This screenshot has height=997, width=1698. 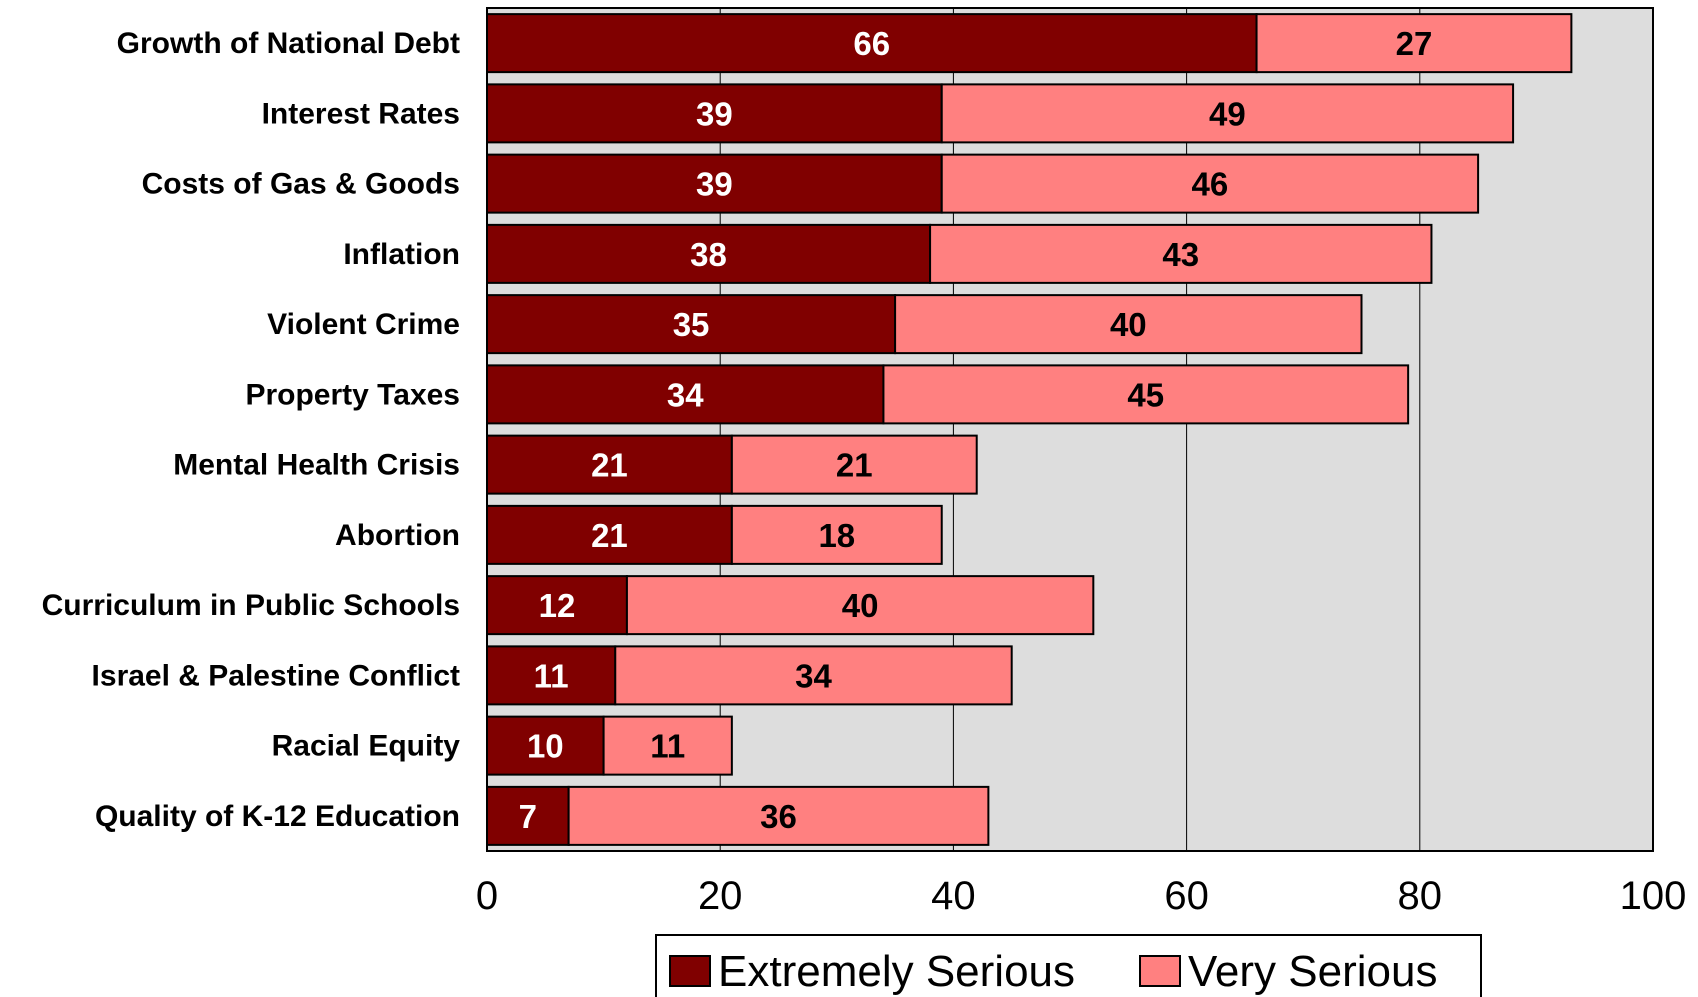 I want to click on x-tick-label: 20, so click(x=720, y=896).